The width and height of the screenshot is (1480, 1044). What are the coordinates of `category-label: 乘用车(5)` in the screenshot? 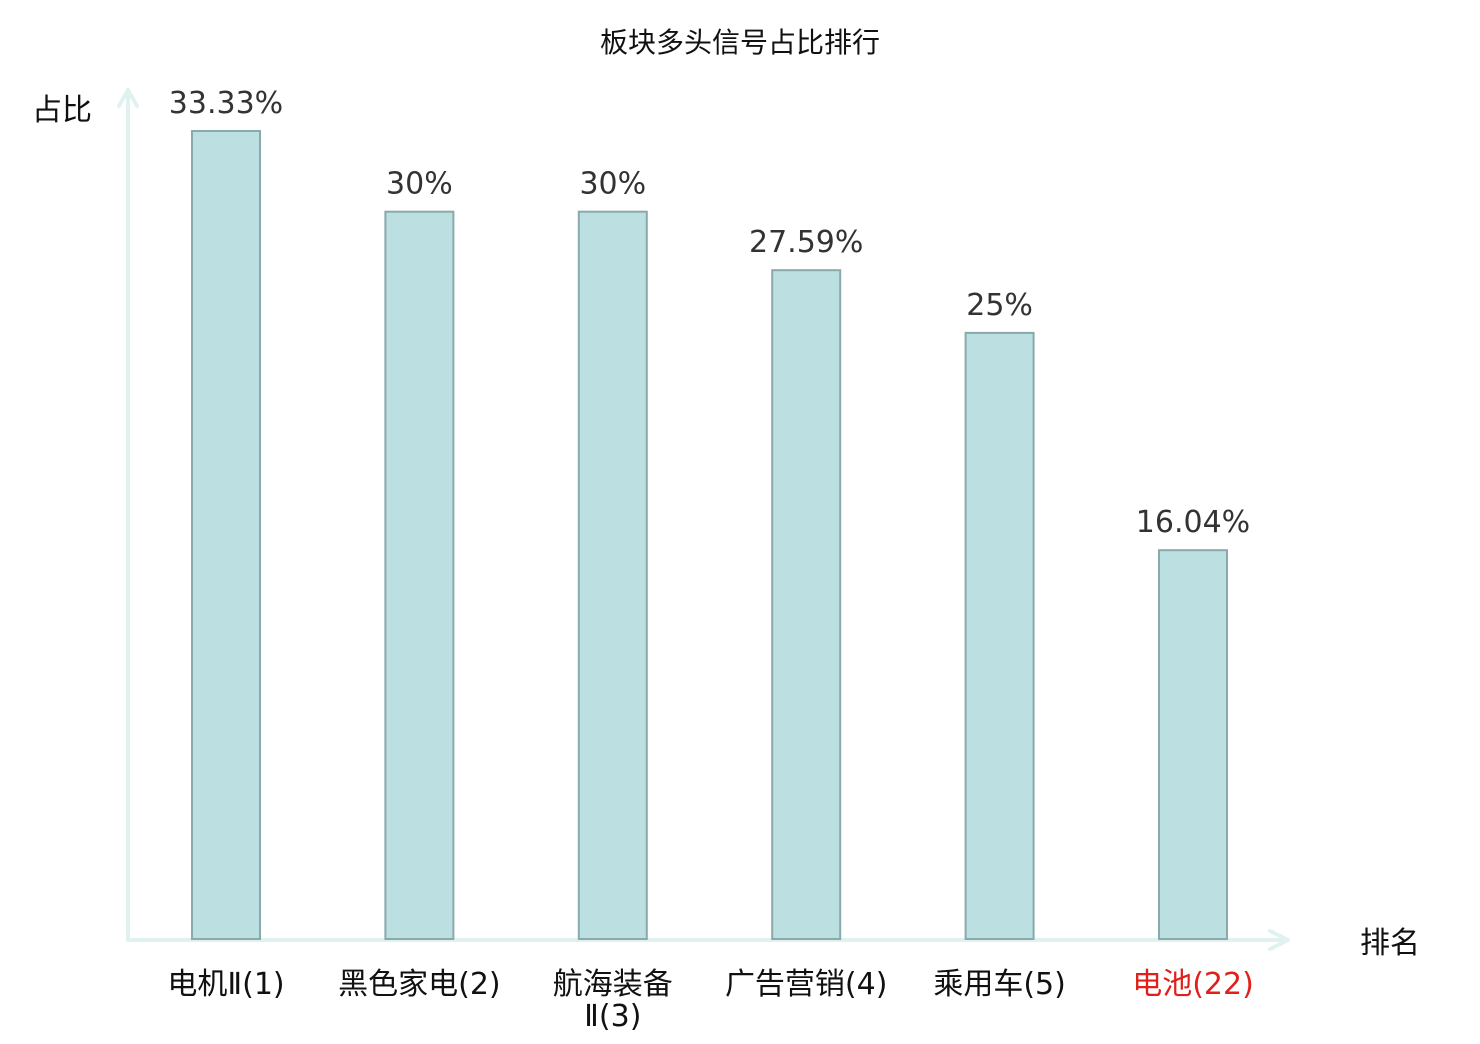 It's located at (999, 984).